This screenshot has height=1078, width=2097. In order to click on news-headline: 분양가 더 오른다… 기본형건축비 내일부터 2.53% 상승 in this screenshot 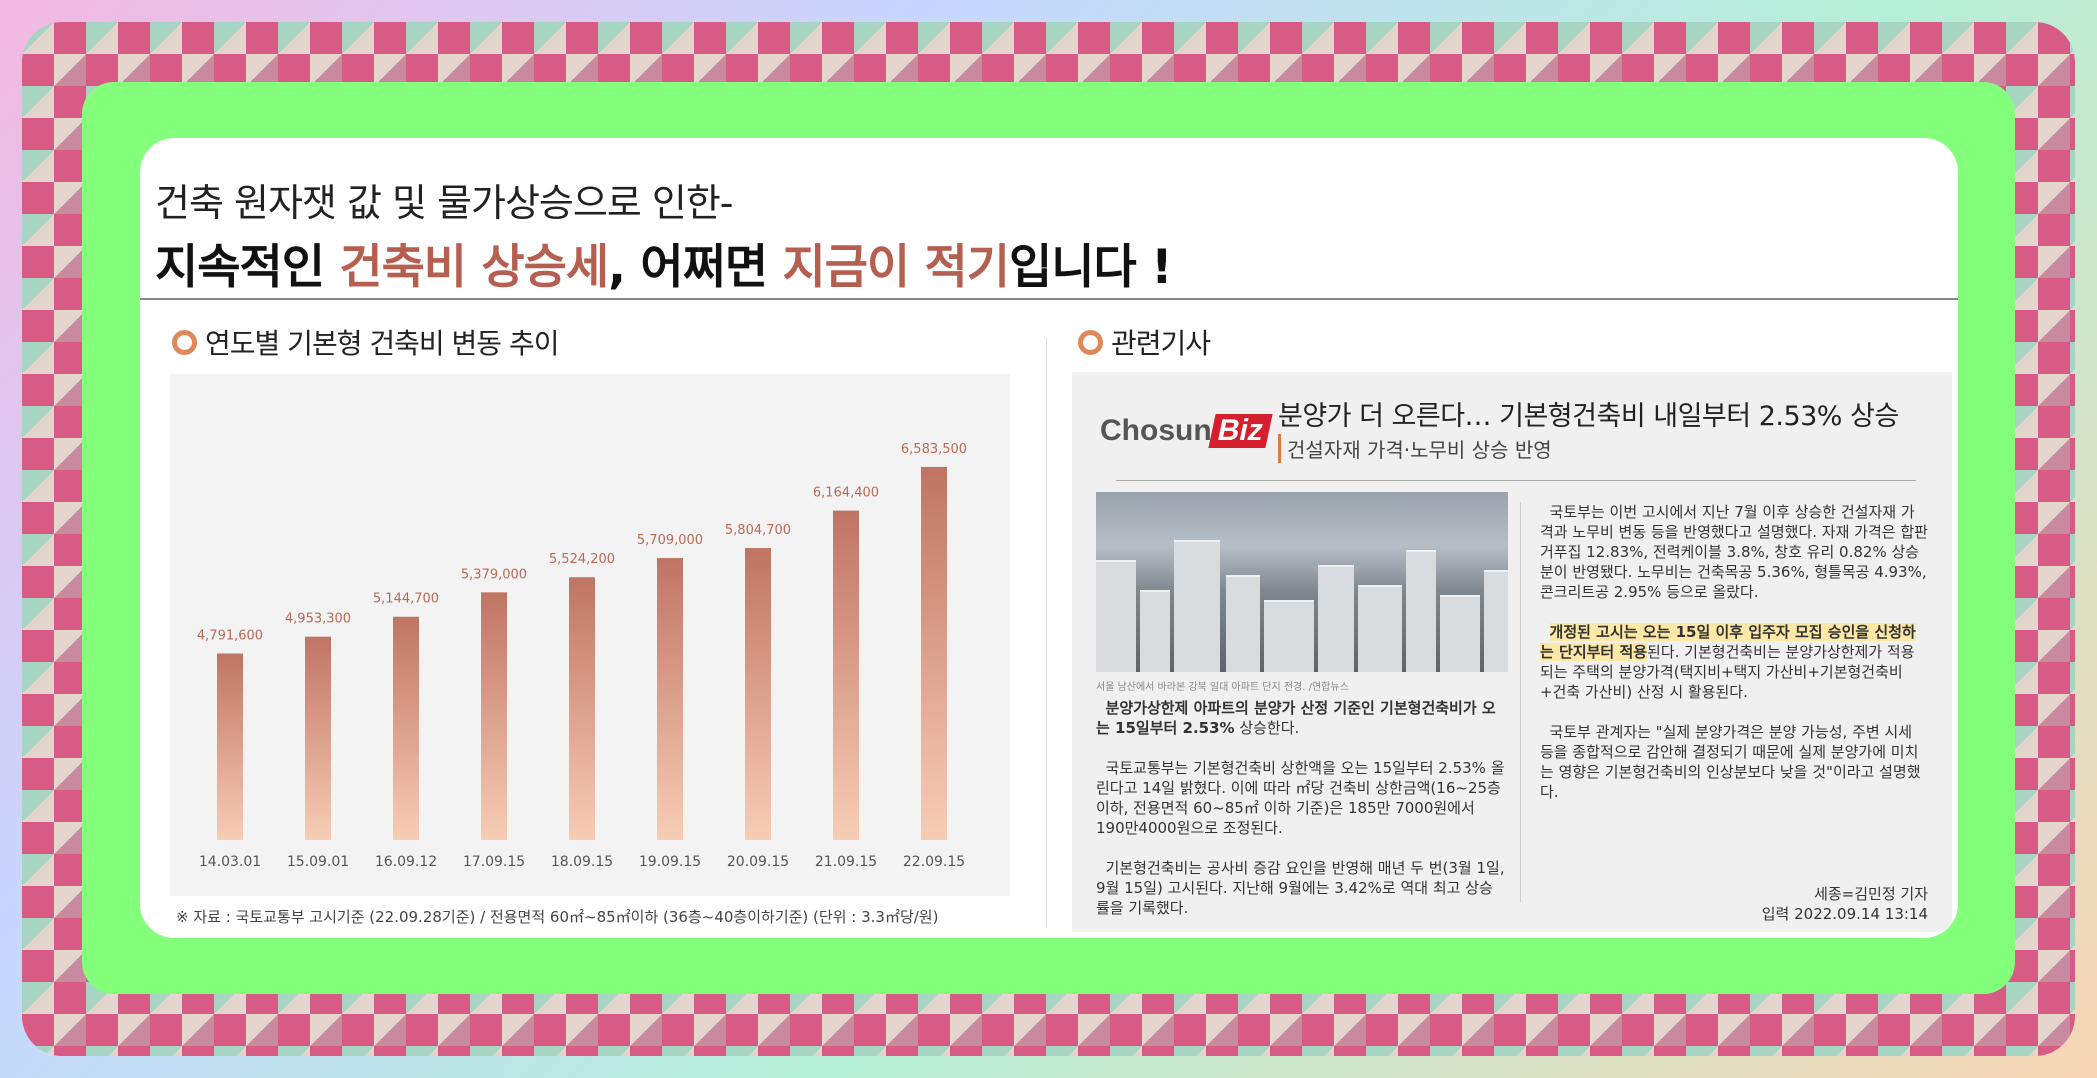, I will do `click(1588, 416)`.